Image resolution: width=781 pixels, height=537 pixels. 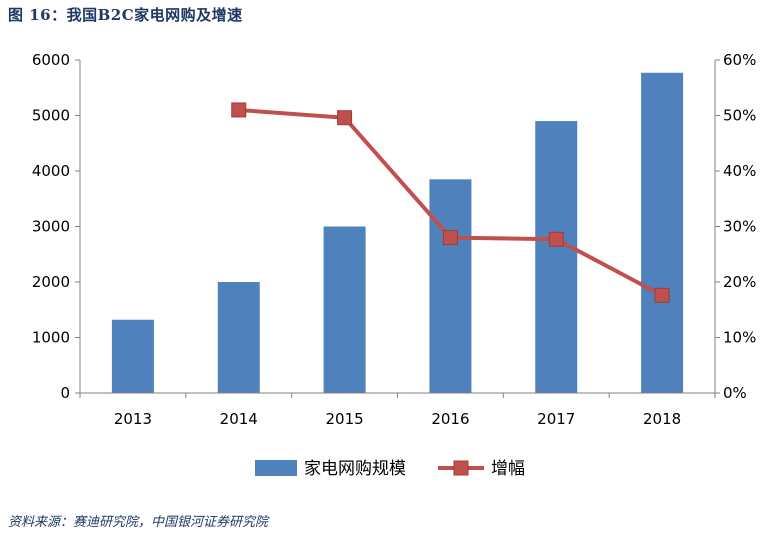 What do you see at coordinates (450, 286) in the screenshot?
I see `bar-2016` at bounding box center [450, 286].